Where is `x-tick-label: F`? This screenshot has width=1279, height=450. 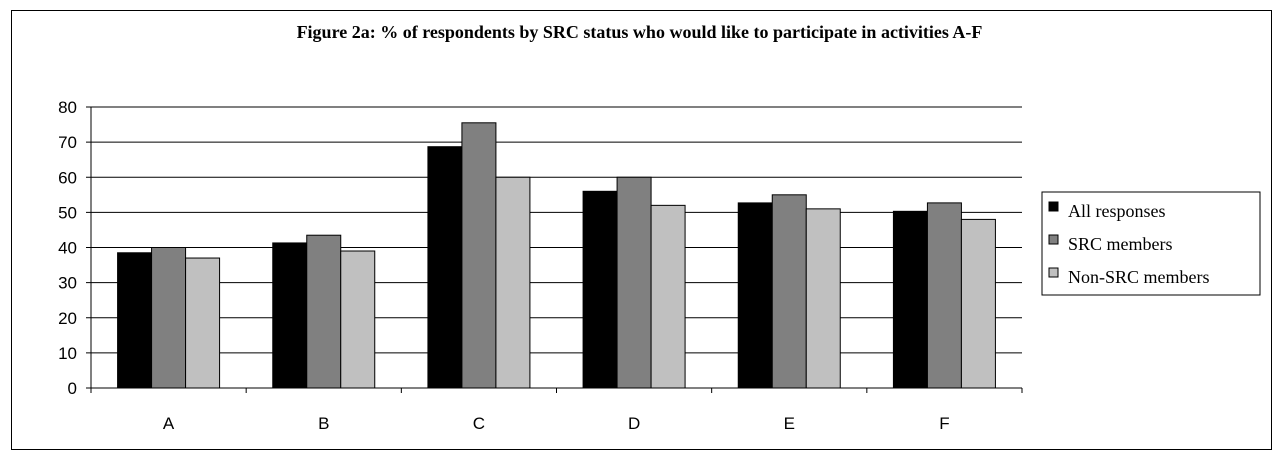 x-tick-label: F is located at coordinates (944, 423).